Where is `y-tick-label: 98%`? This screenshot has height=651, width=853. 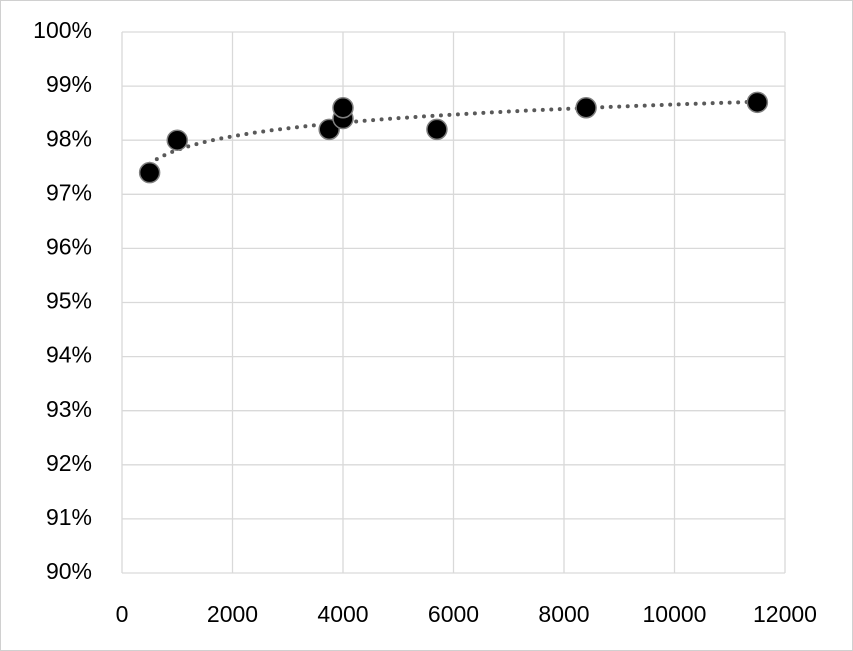 y-tick-label: 98% is located at coordinates (69, 138).